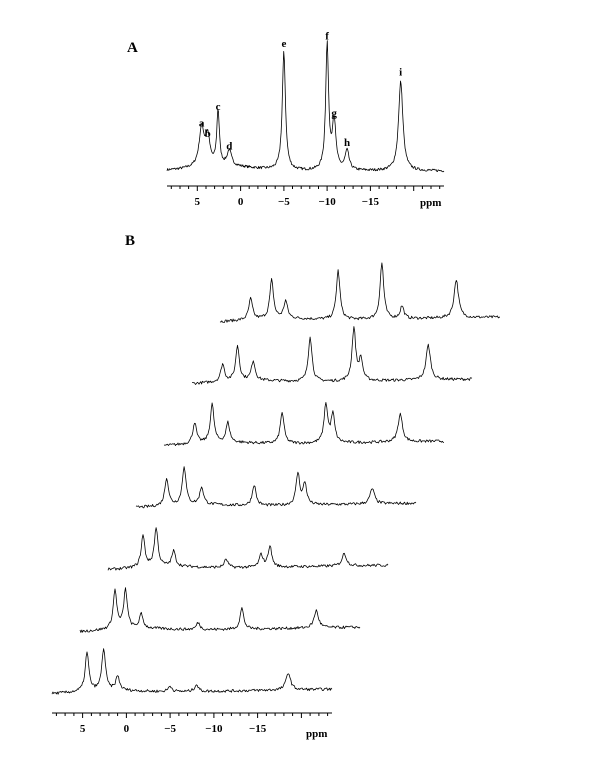 This screenshot has height=776, width=600. I want to click on peak-label-i: i, so click(400, 72).